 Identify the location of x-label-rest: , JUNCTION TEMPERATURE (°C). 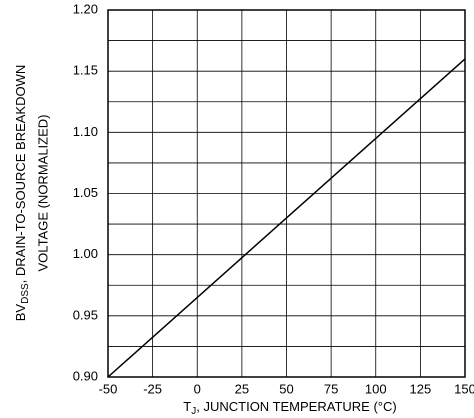
(296, 406).